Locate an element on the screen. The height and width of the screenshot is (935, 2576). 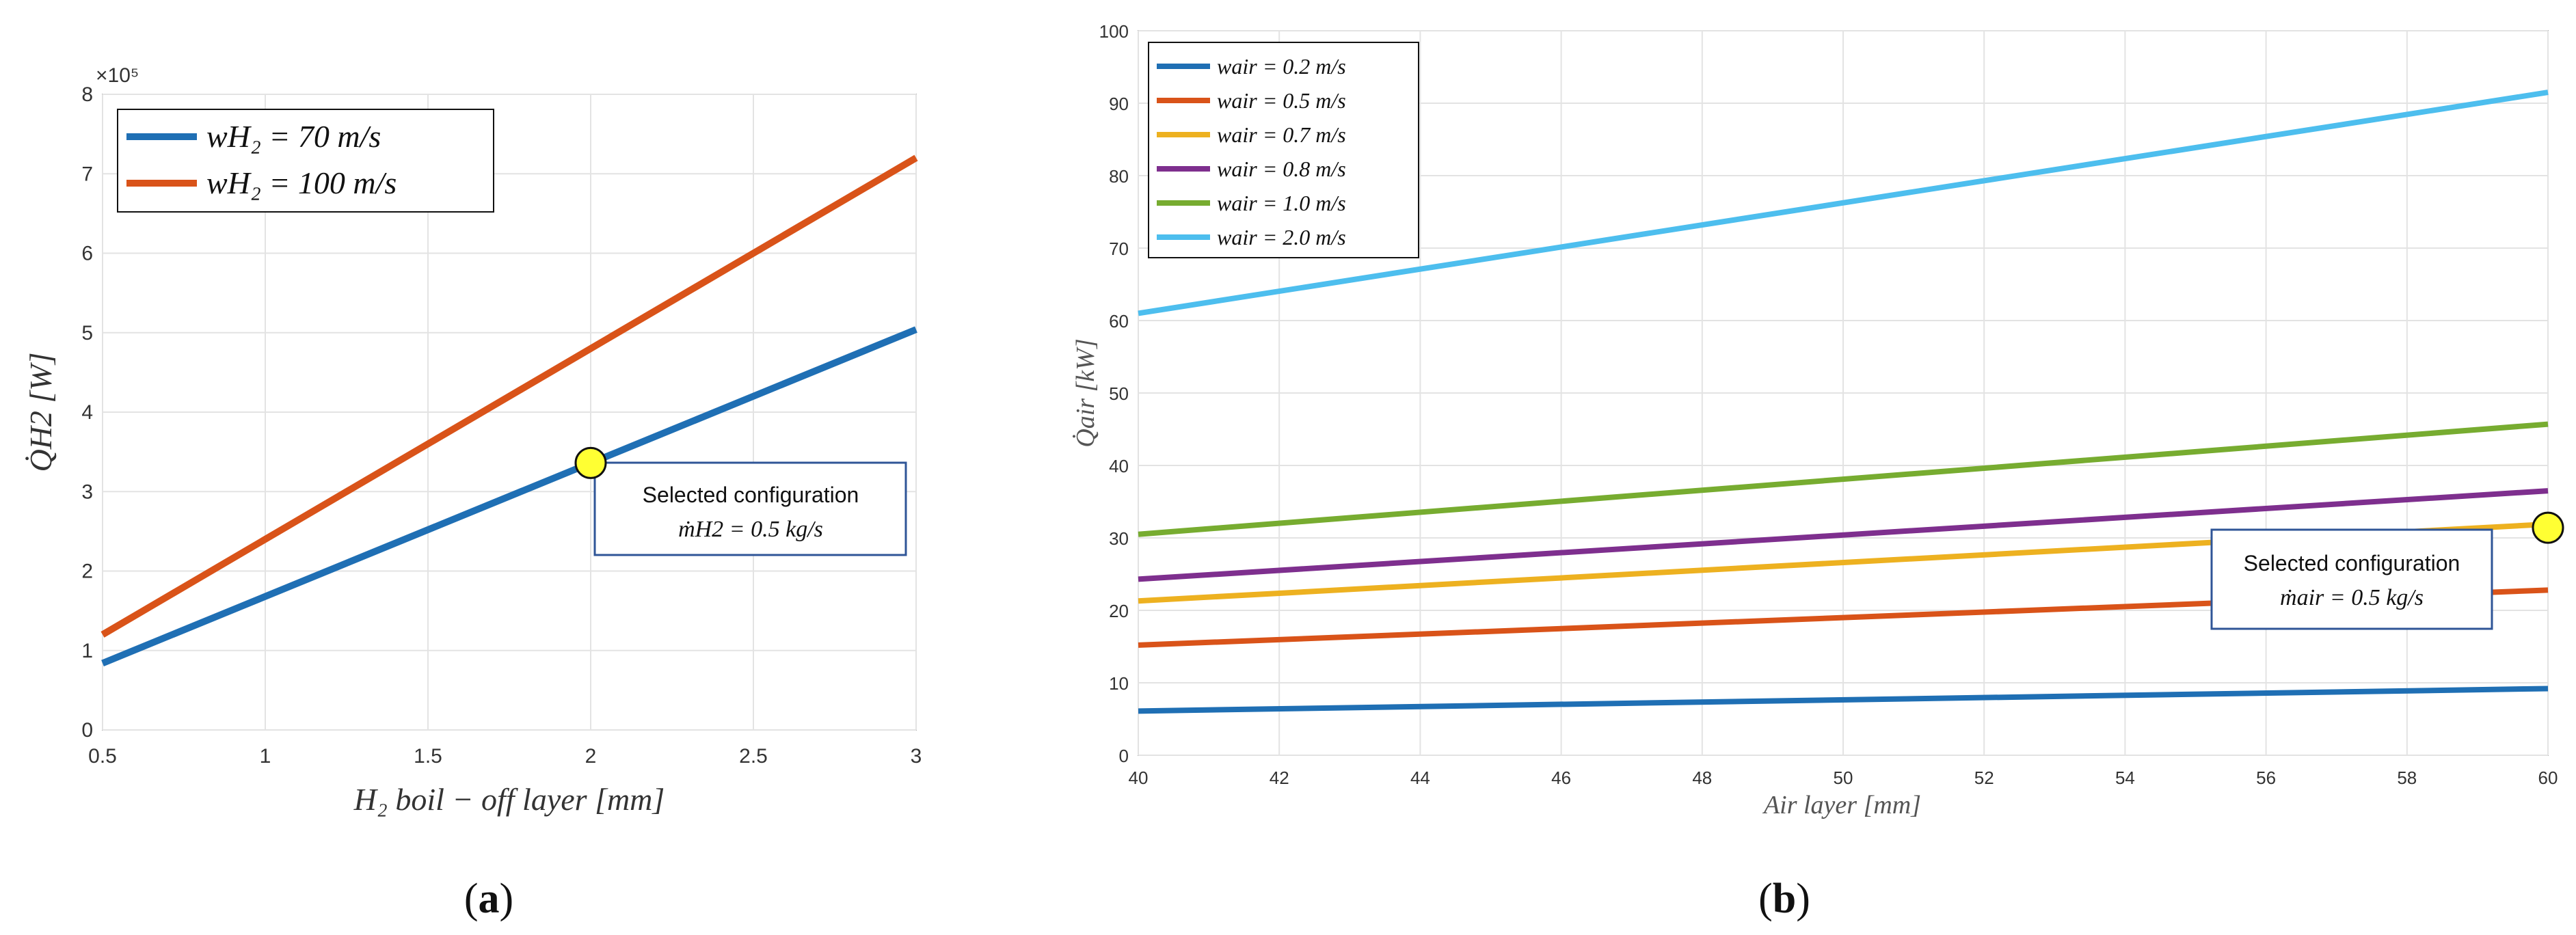
b-y-tick-10: 100 is located at coordinates (1114, 31).